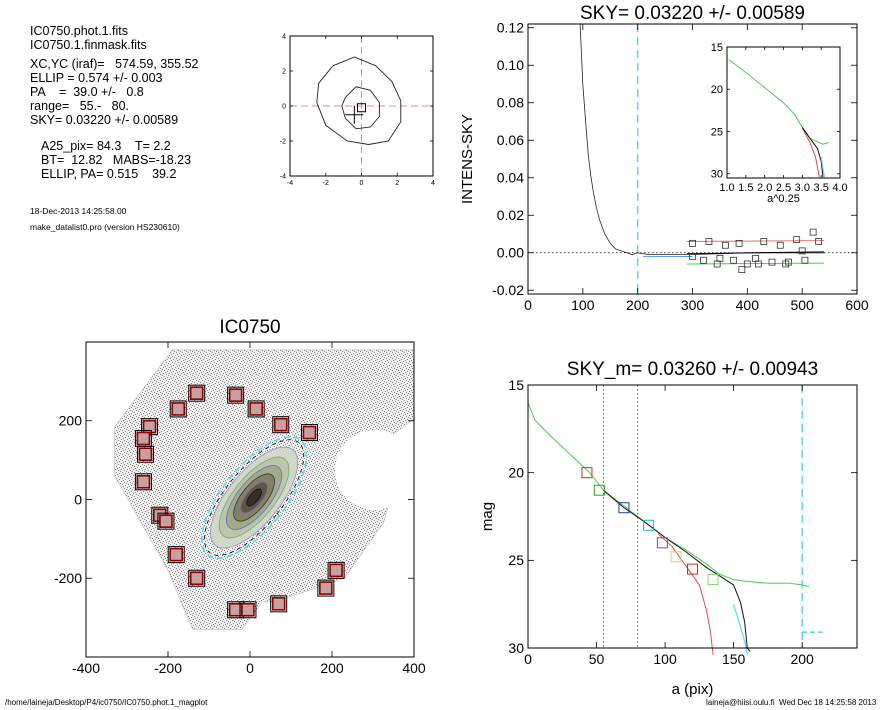 The image size is (885, 710). I want to click on sky-ellipse-dashed, so click(254, 497).